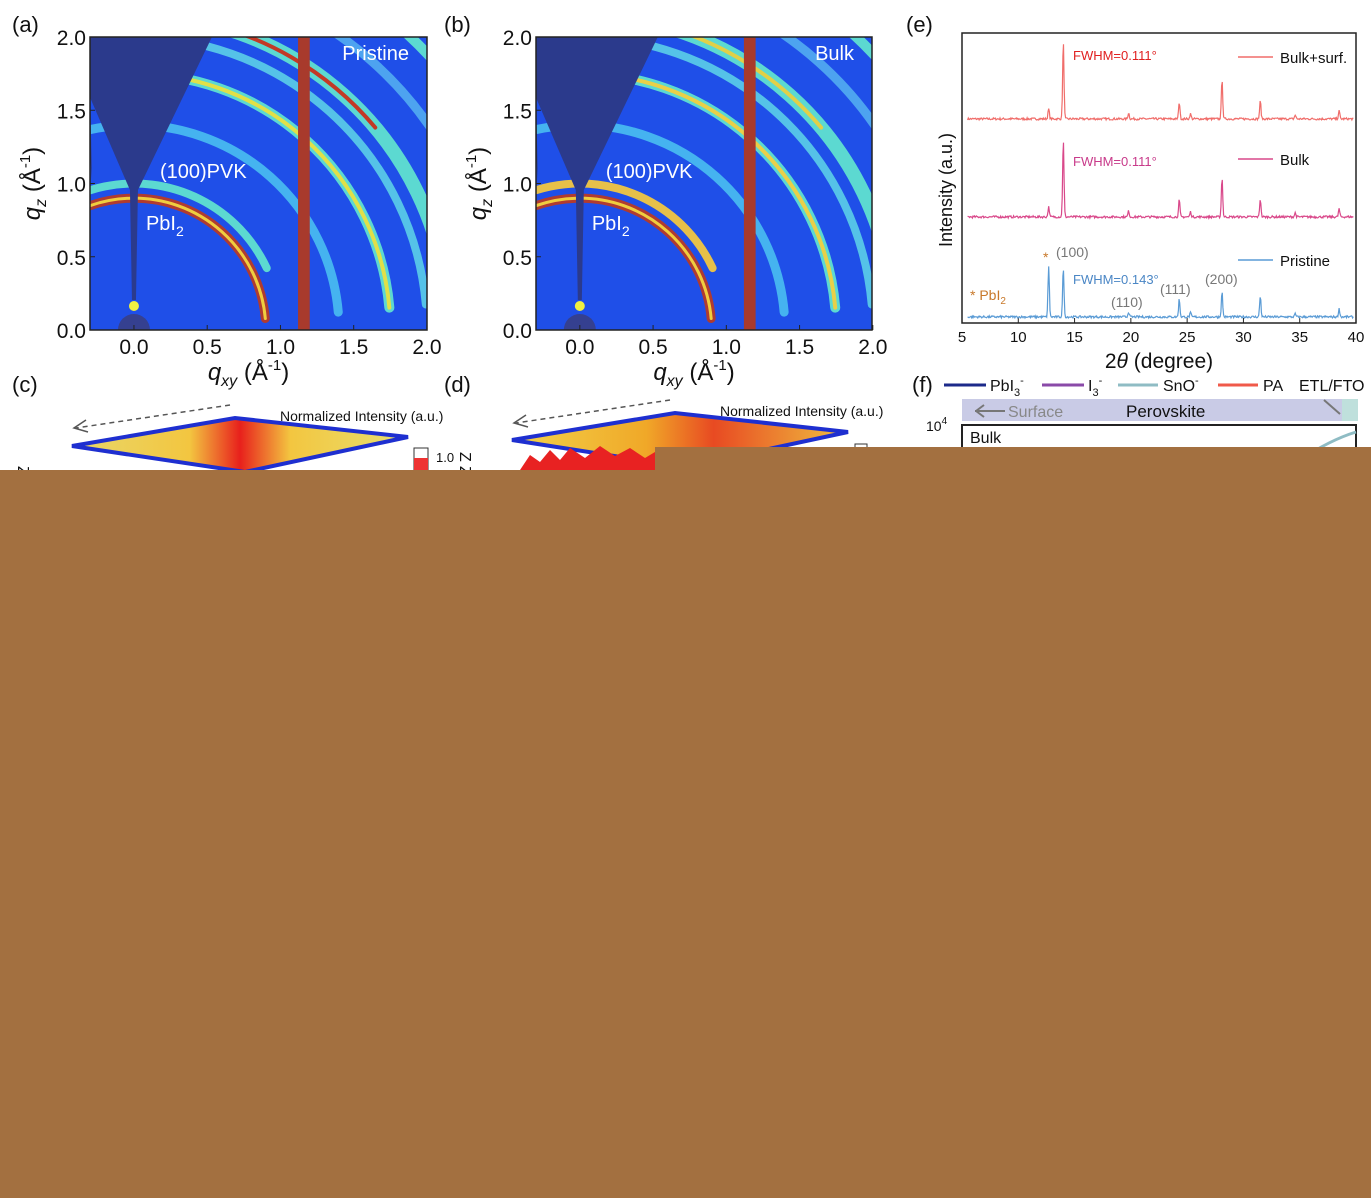  What do you see at coordinates (985, 295) in the screenshot?
I see `note-part: * PbI` at bounding box center [985, 295].